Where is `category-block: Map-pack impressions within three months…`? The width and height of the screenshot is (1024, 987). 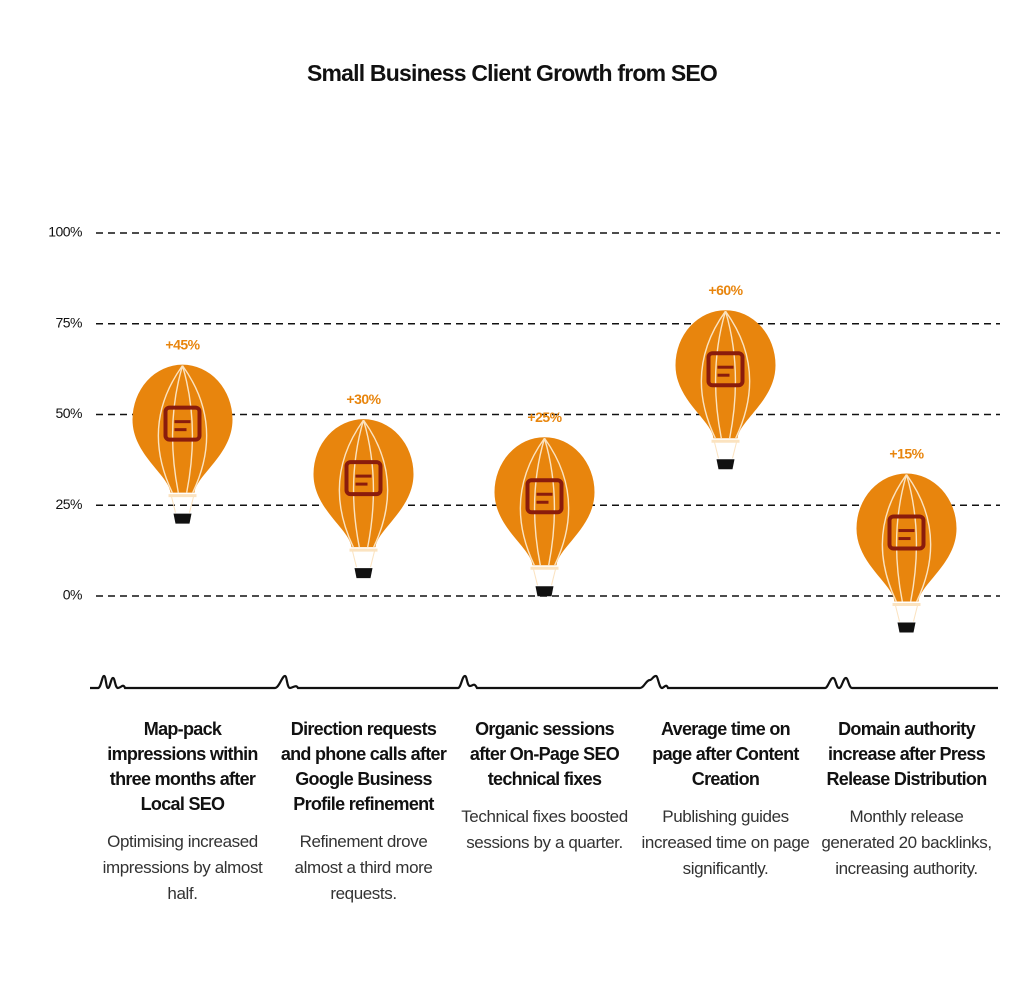
category-block: Map-pack impressions within three months… is located at coordinates (183, 812).